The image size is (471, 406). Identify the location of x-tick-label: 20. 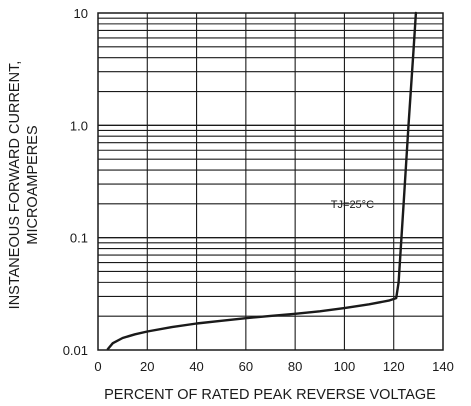
(147, 366).